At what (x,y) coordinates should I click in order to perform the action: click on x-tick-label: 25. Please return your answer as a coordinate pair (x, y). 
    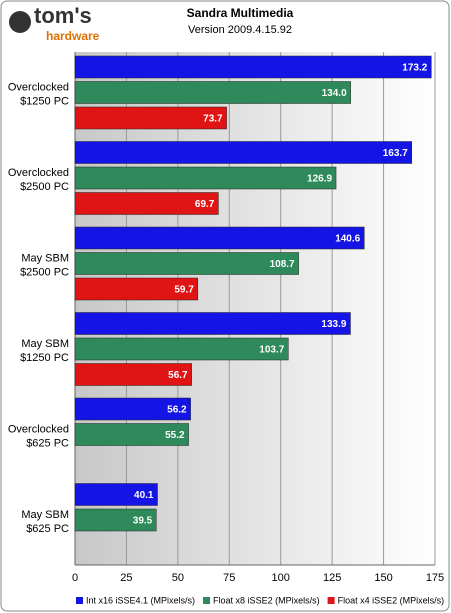
    Looking at the image, I should click on (126, 578).